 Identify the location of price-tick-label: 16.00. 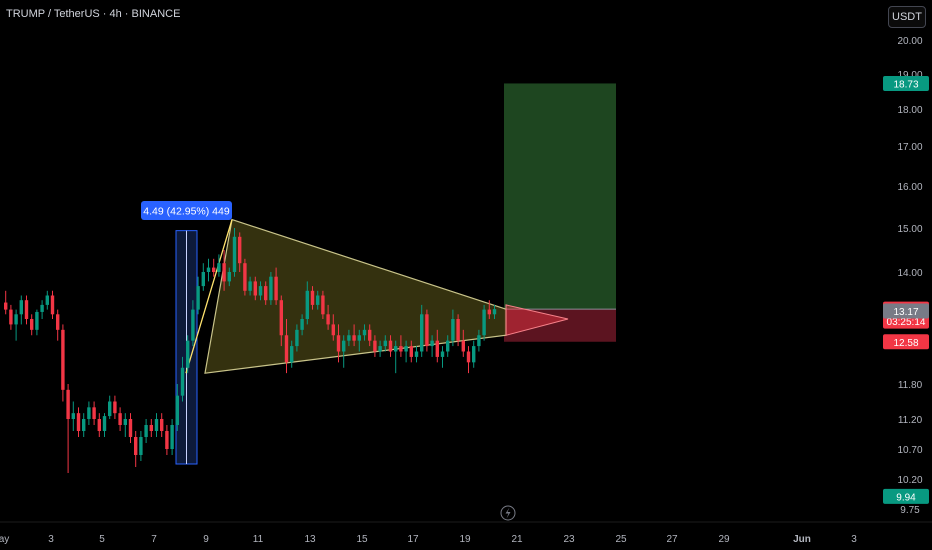
(909, 187).